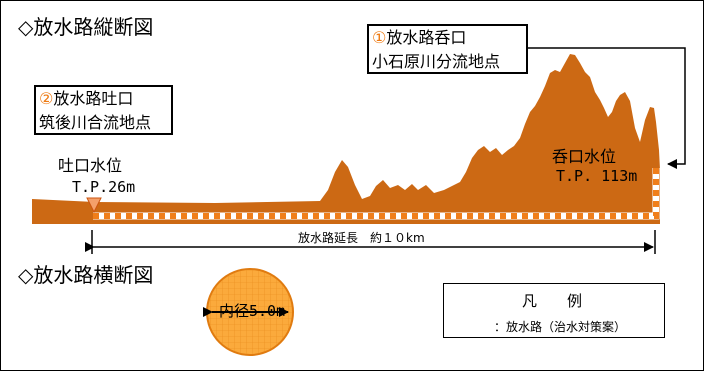 The width and height of the screenshot is (706, 373). Describe the element at coordinates (361, 238) in the screenshot. I see `length-label: 放水路延長 約１０km` at that location.